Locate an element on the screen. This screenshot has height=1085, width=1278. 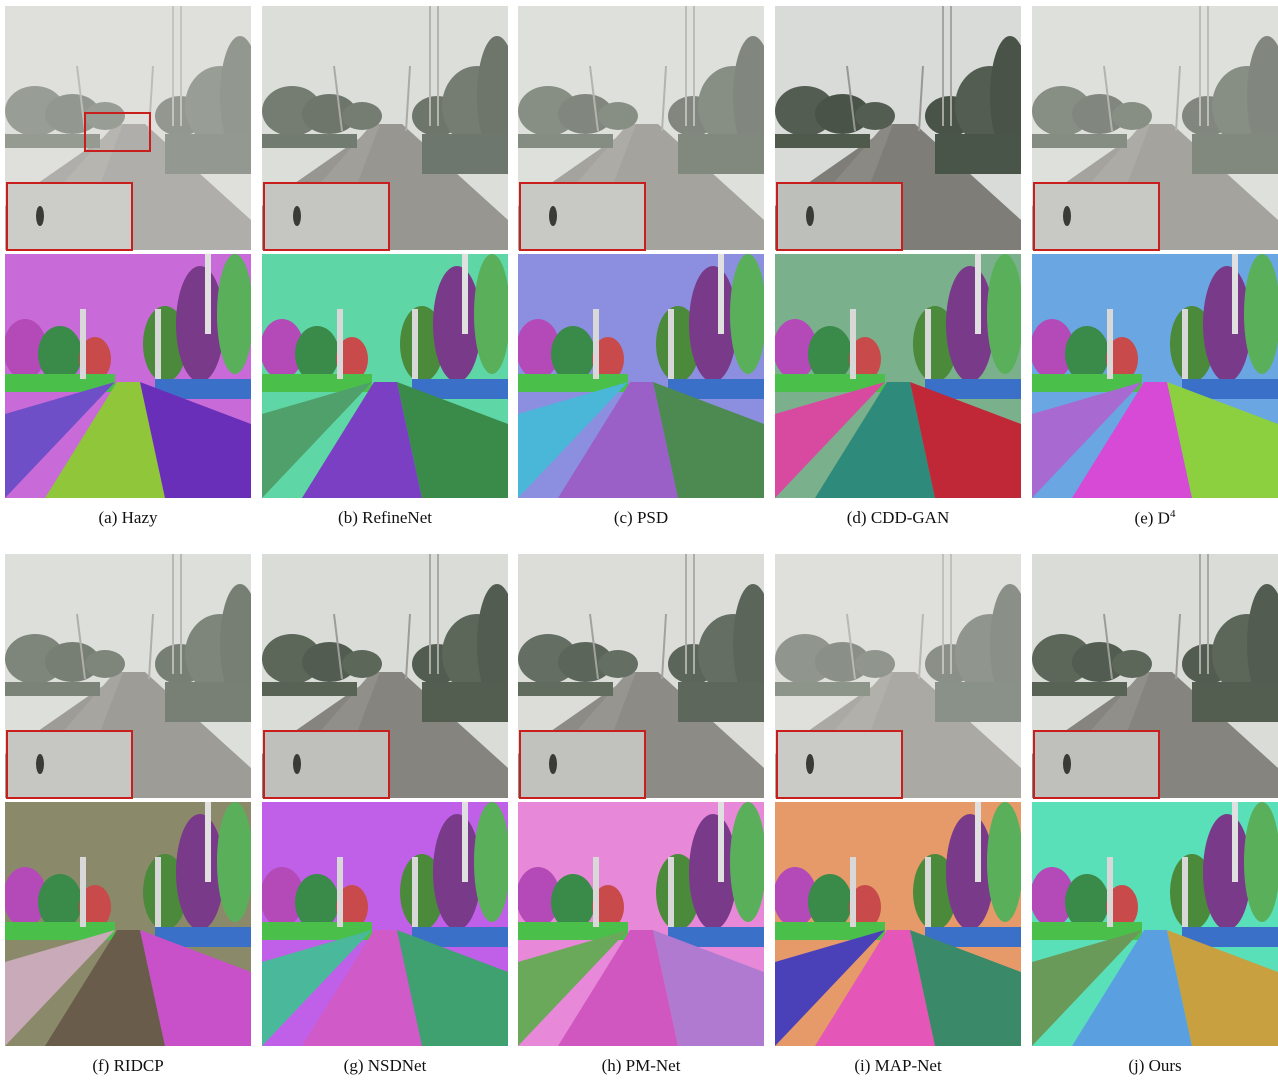
panel-caption: (i) MAP-Net is located at coordinates (898, 1065).